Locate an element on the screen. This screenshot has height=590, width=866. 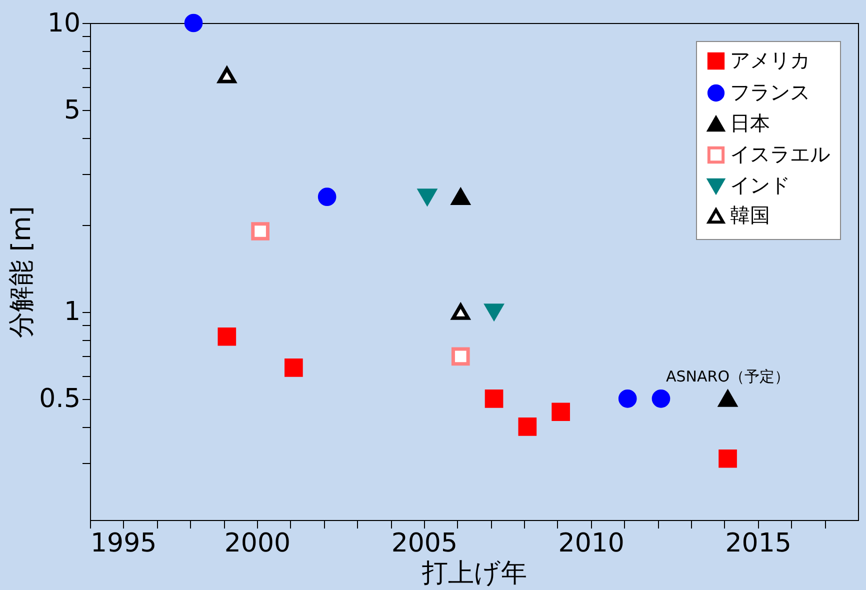
x-tick-label: 1995 is located at coordinates (123, 543).